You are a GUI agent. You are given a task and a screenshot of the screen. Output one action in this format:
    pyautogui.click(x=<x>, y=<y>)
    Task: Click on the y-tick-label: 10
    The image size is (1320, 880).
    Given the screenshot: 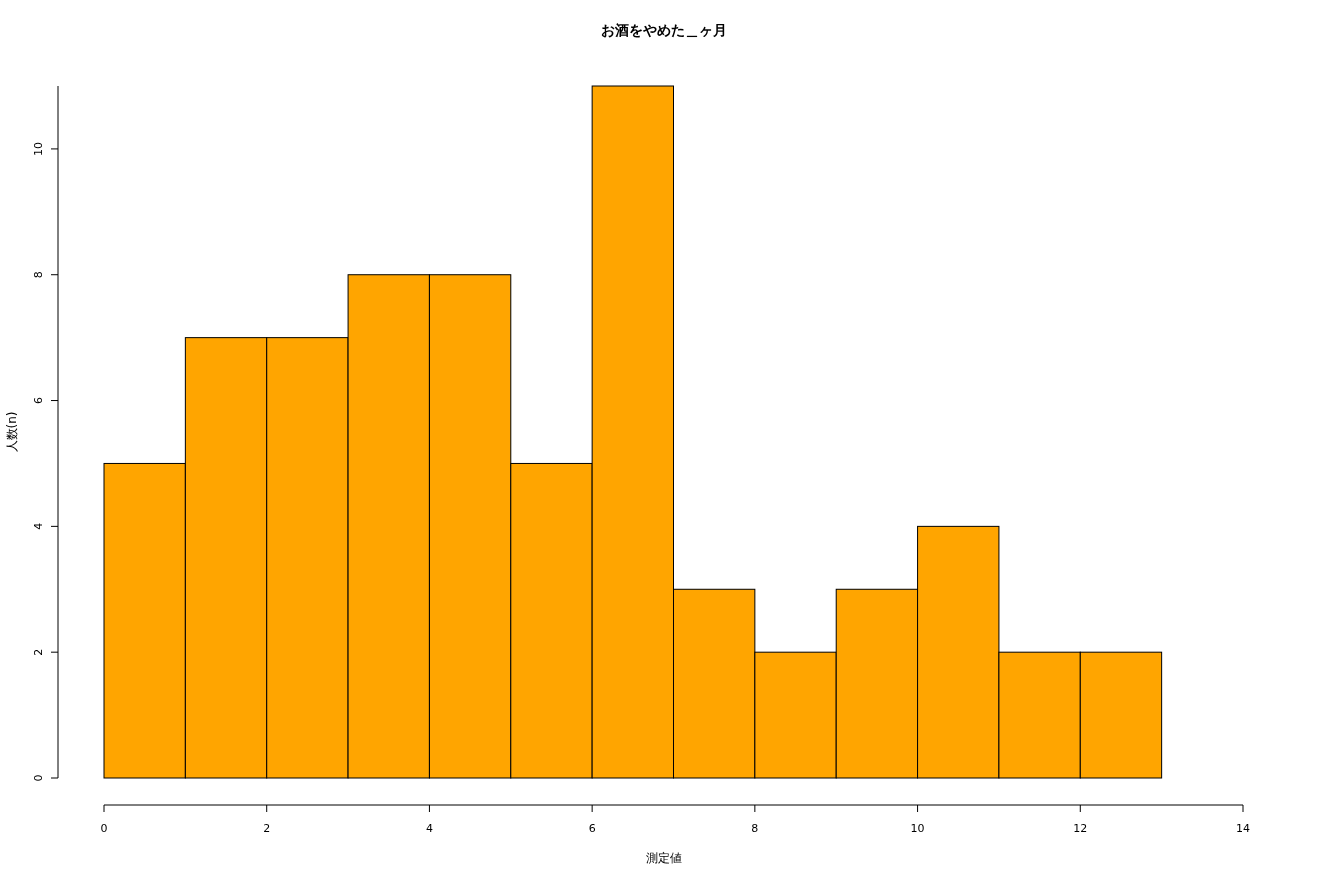 What is the action you would take?
    pyautogui.click(x=38, y=148)
    